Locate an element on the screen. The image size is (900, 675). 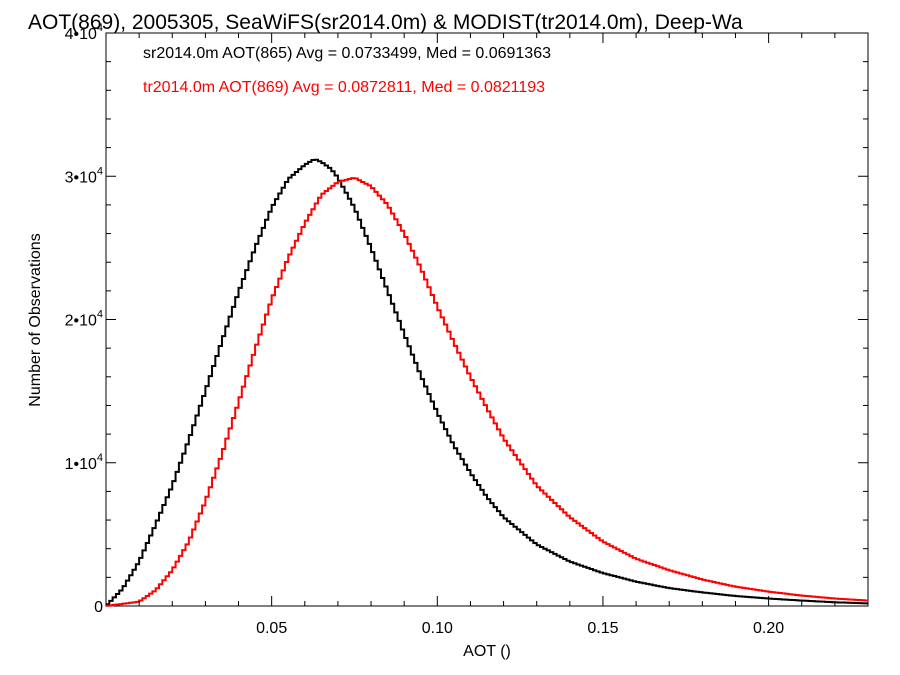
x-tick-label: 0.20 is located at coordinates (768, 628).